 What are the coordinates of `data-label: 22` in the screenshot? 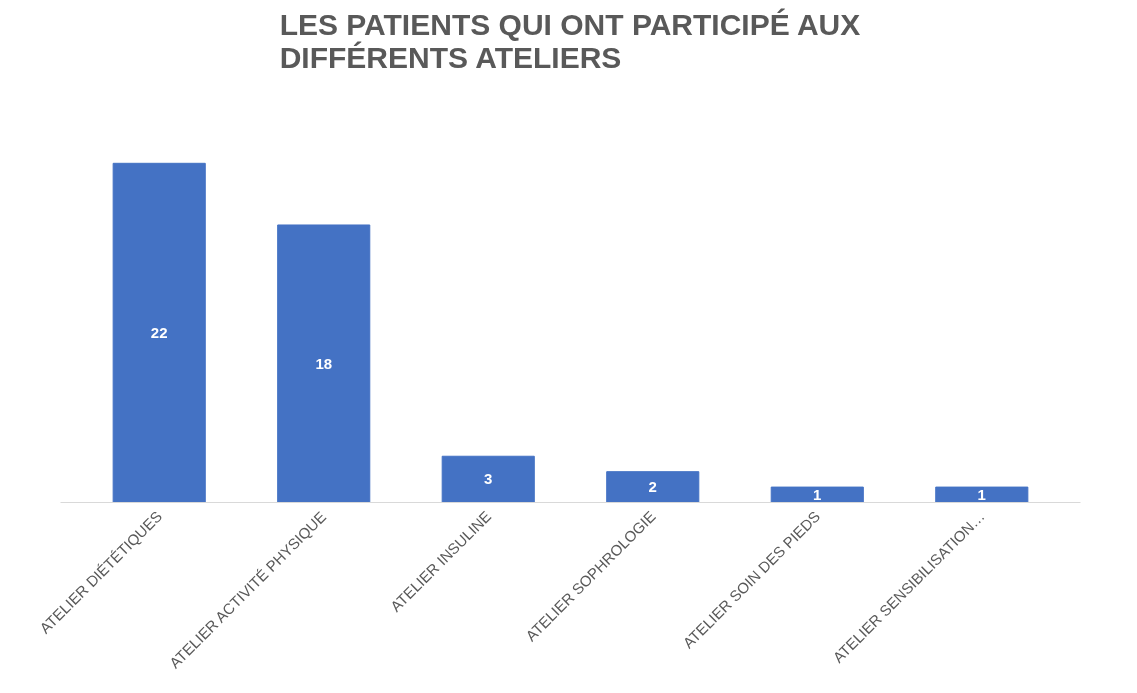 It's located at (159, 332).